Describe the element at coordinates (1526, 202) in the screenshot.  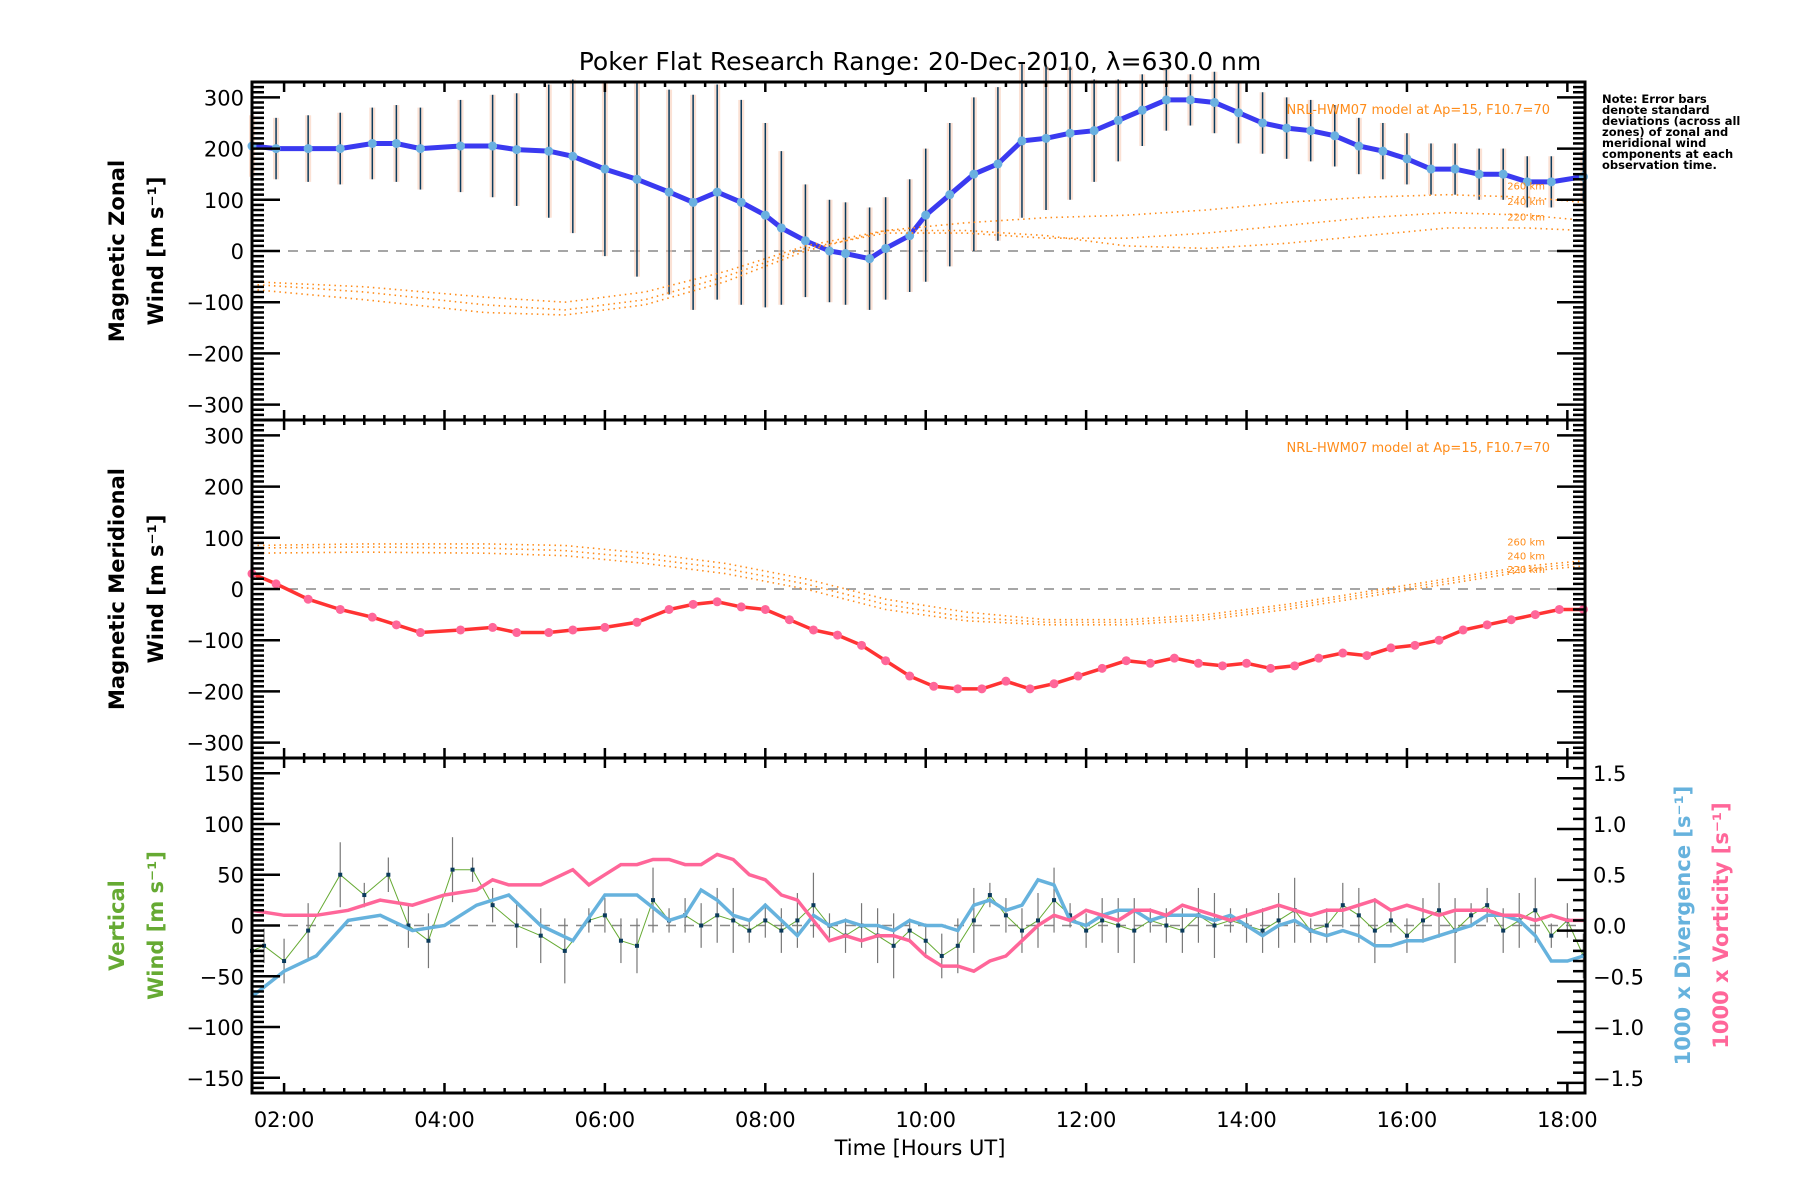
I see `altitude-label: 240 km` at that location.